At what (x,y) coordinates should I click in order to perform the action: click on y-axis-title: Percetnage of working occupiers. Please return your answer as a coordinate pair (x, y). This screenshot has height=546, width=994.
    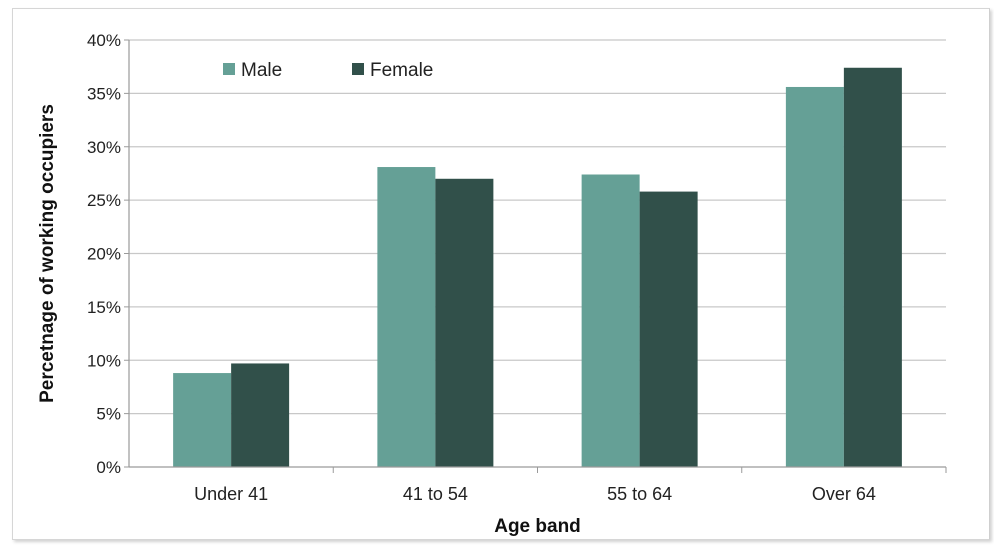
    Looking at the image, I should click on (47, 253).